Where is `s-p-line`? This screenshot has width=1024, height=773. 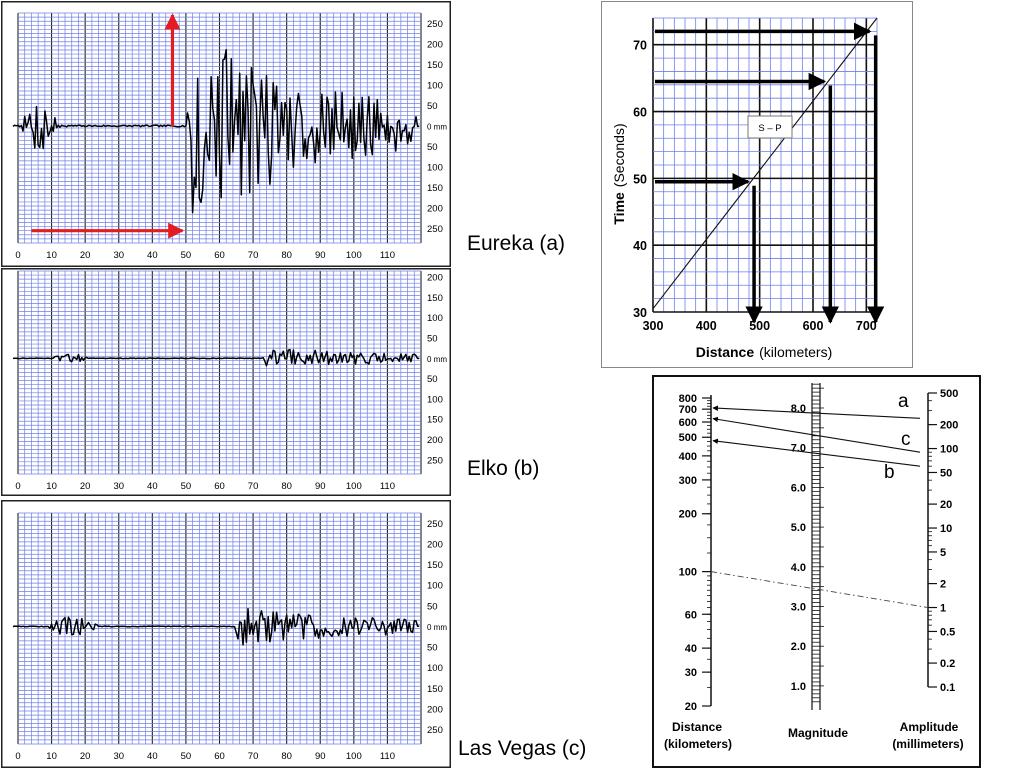
s-p-line is located at coordinates (765, 163).